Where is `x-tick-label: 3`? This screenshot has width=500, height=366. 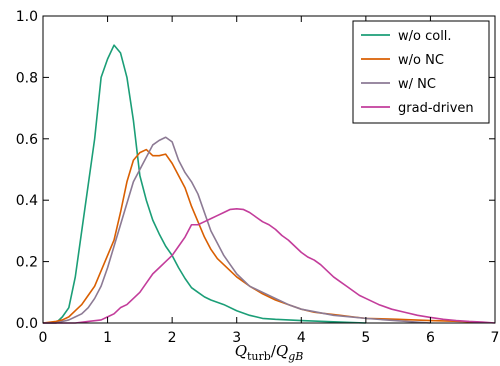
x-tick-label: 3 is located at coordinates (236, 338).